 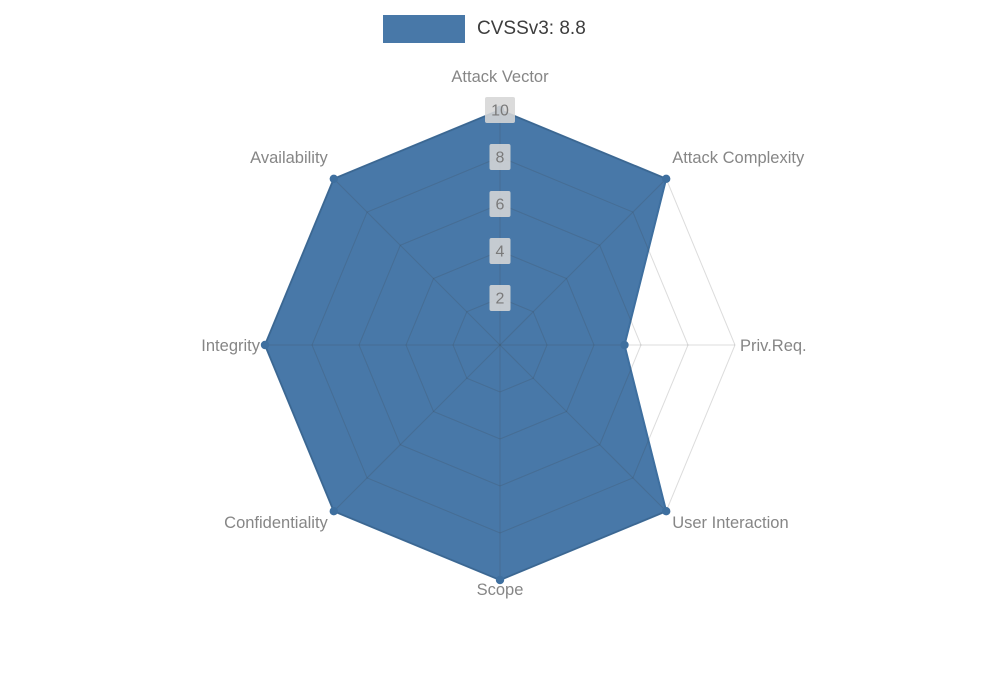 What do you see at coordinates (289, 158) in the screenshot?
I see `radar-axis-label: Availability` at bounding box center [289, 158].